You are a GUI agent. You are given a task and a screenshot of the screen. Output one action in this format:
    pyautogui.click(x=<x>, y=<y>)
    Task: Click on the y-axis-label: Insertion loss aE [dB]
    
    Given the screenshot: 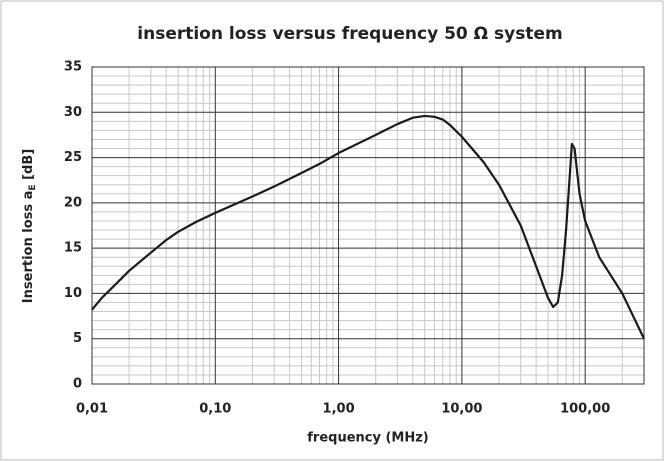 What is the action you would take?
    pyautogui.click(x=29, y=226)
    